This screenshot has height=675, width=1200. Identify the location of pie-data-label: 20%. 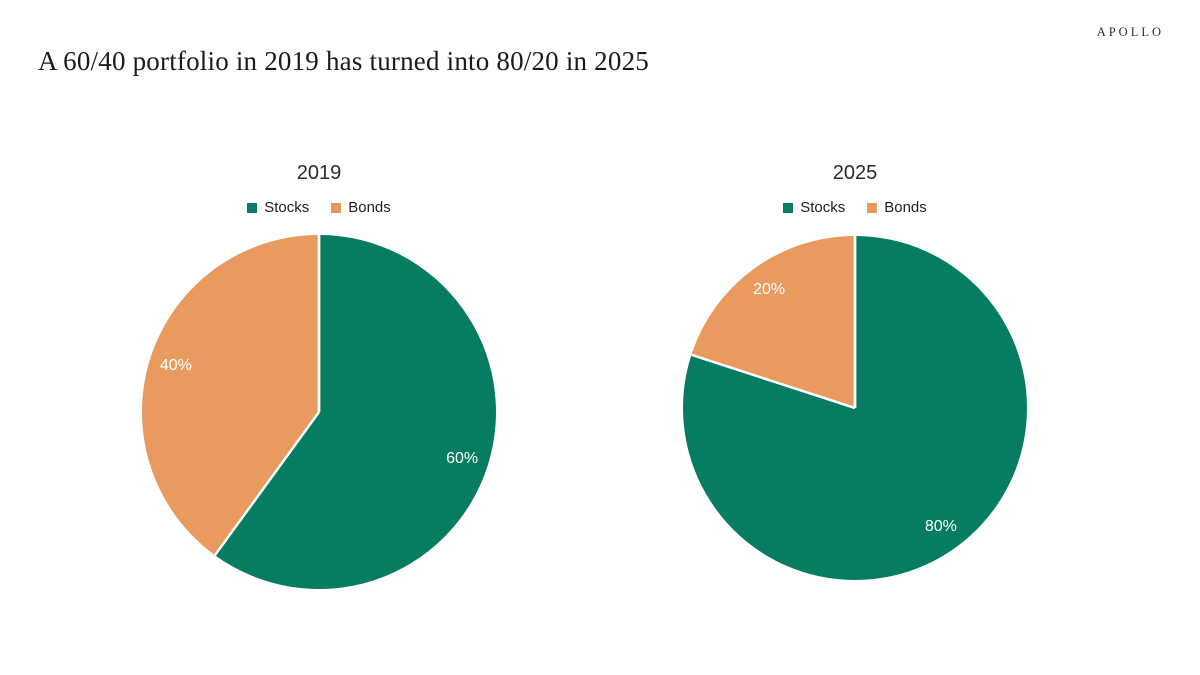
(769, 289).